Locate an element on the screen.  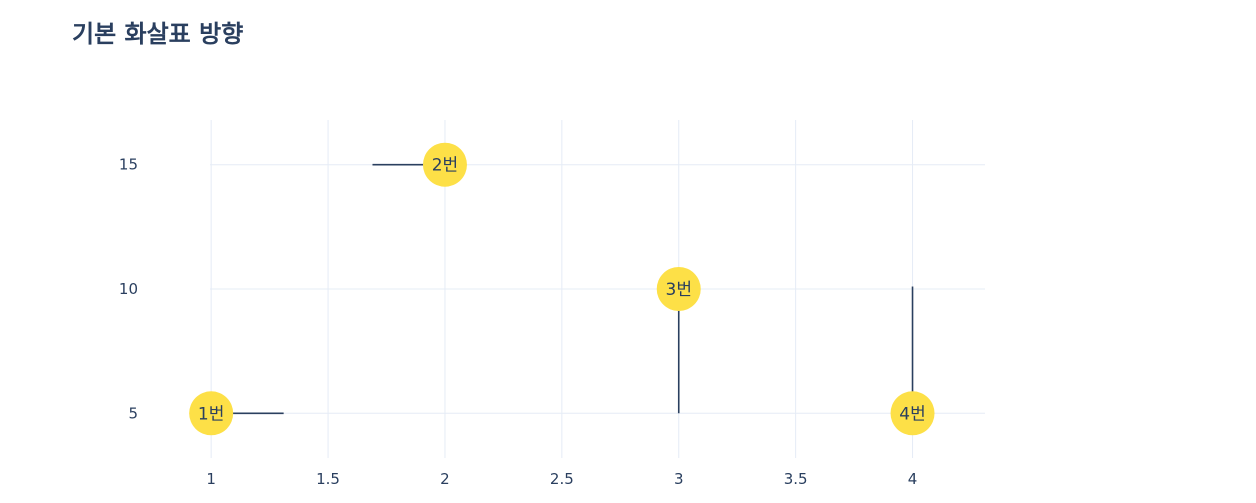
chart-title: 기본 화살표 방향 is located at coordinates (158, 34).